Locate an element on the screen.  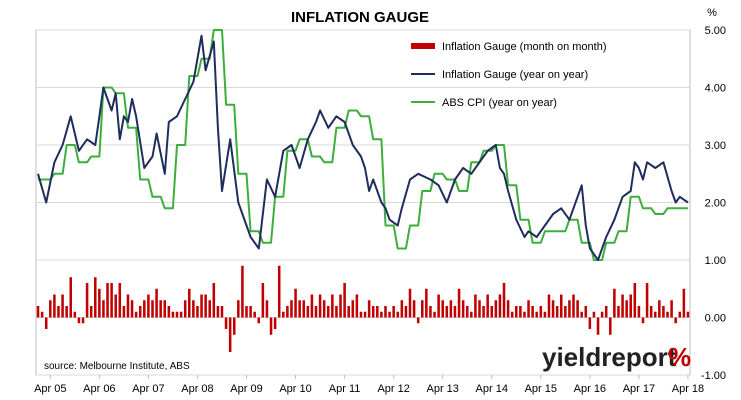
source-note: source: Melbourne Institute, ABS is located at coordinates (117, 366).